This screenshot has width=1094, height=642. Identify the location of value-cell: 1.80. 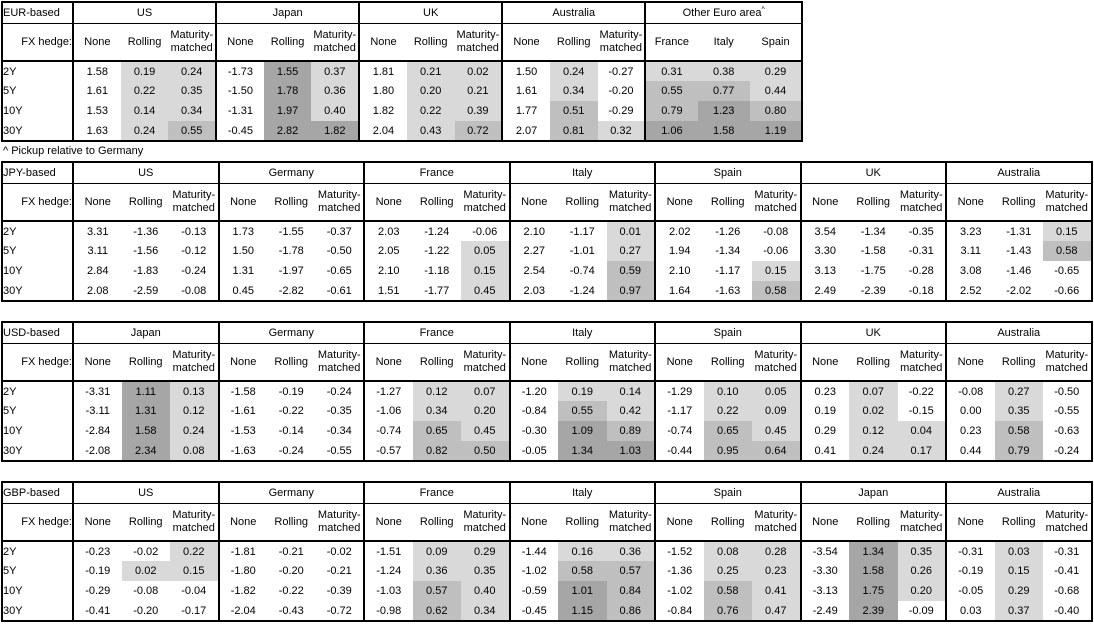
(382, 91).